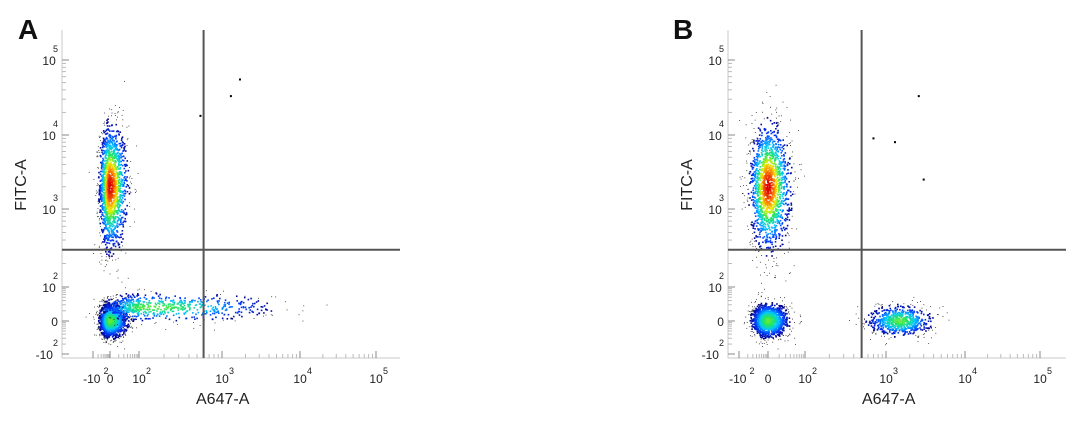 The image size is (1080, 423). Describe the element at coordinates (889, 399) in the screenshot. I see `x-axis-title: A647-A` at that location.